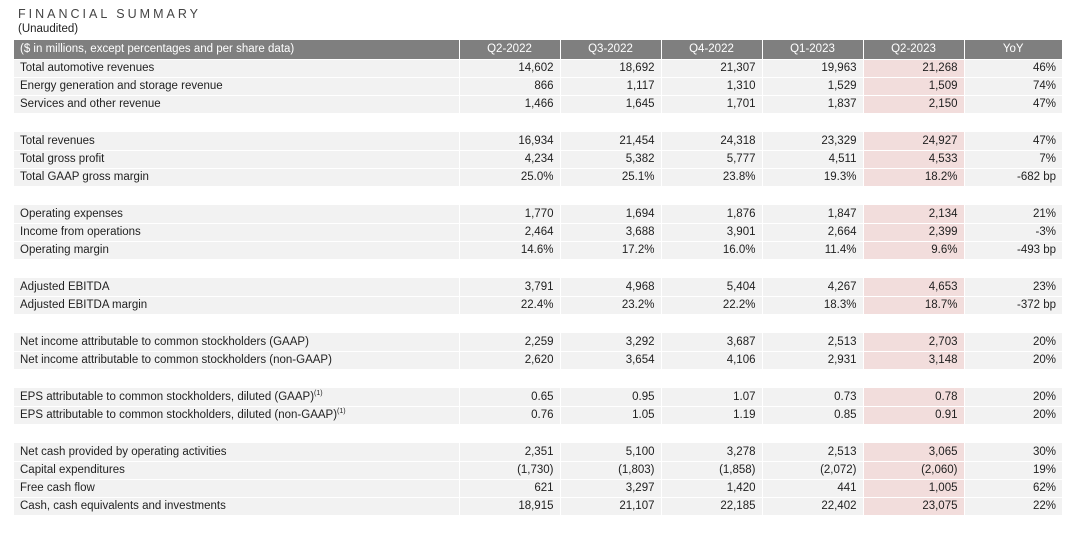 This screenshot has width=1080, height=547. I want to click on cell-q1-2023: 1,837, so click(812, 104).